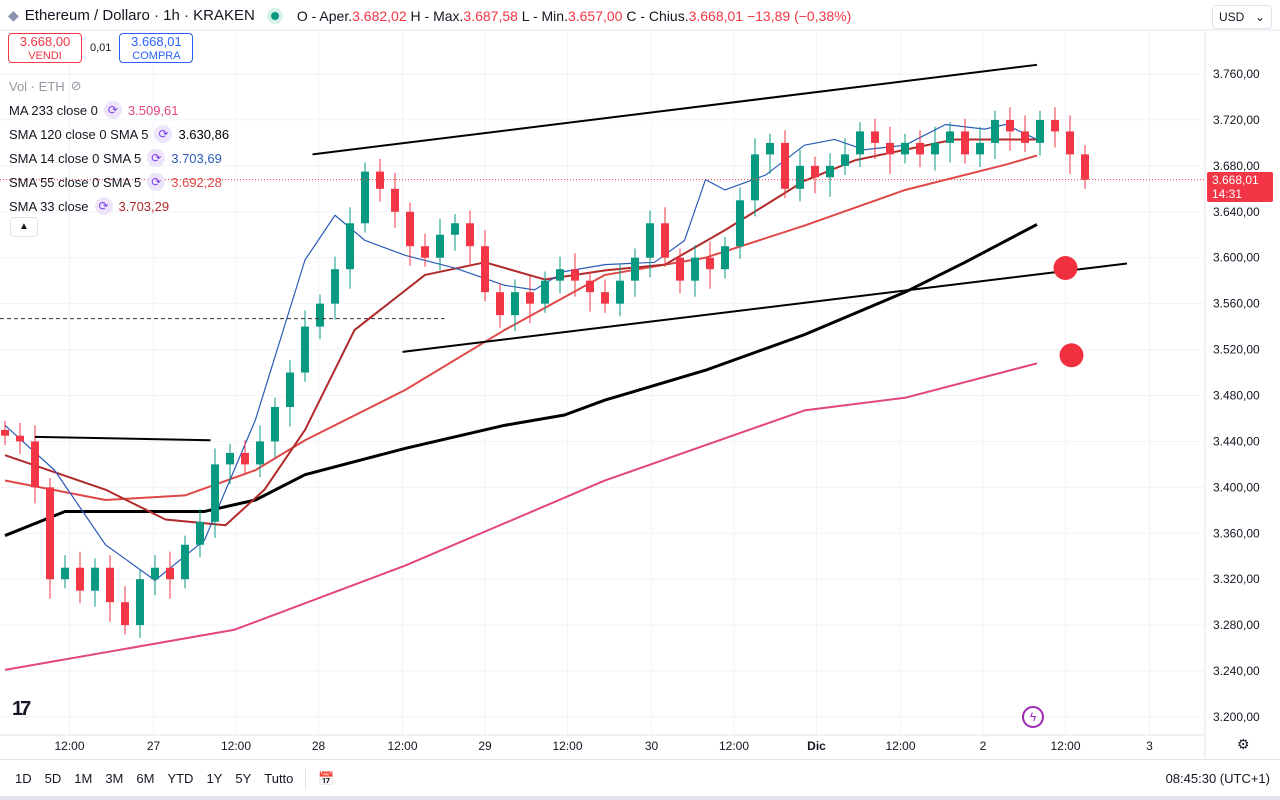 The image size is (1280, 800). I want to click on legend-ma233: MA 233 close 0 ⟳ 3.509,61, so click(94, 110).